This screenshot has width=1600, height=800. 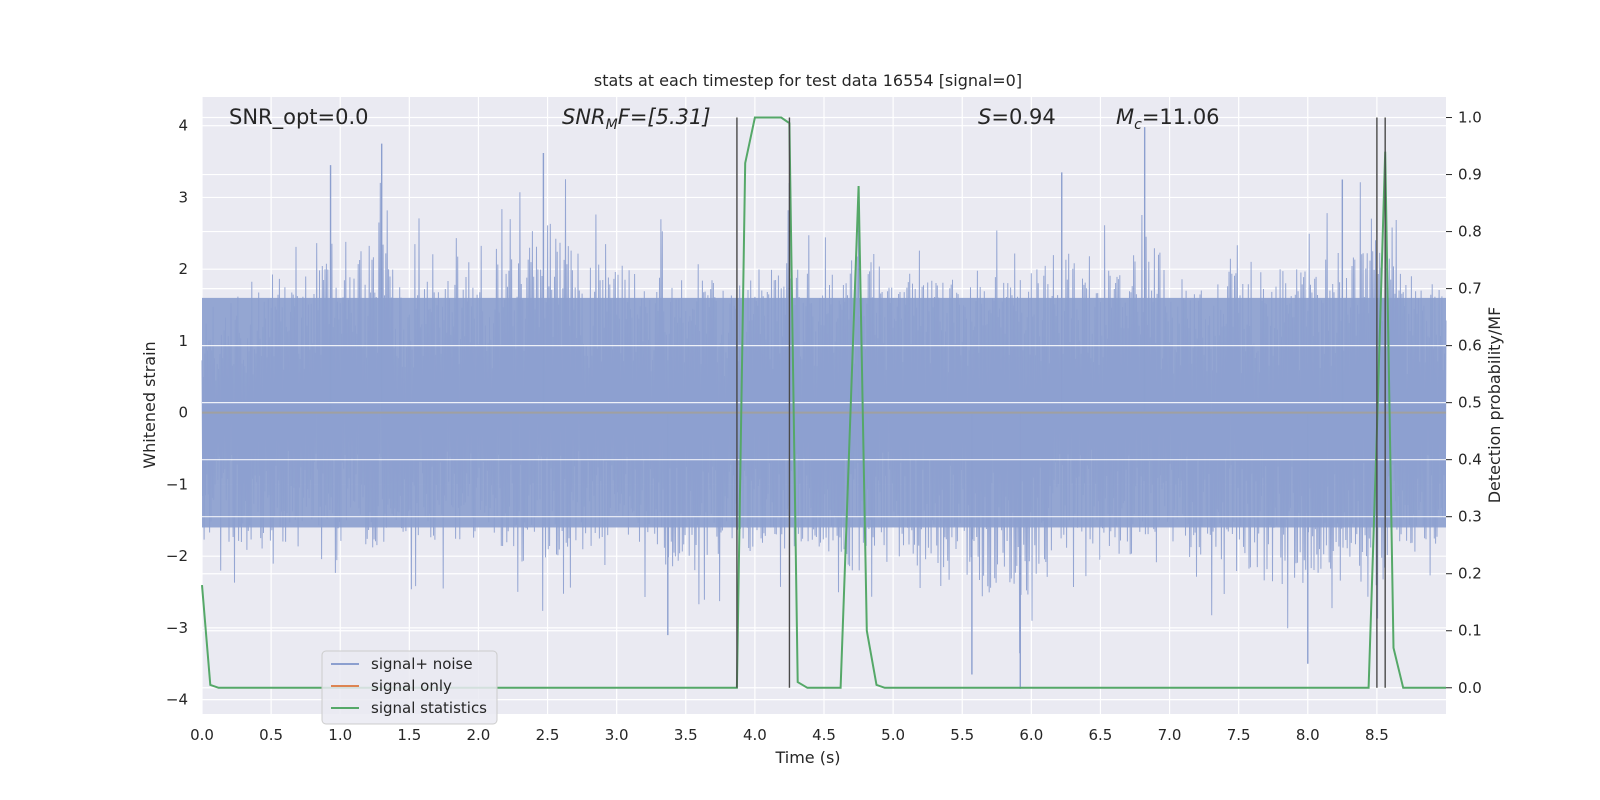 I want to click on x-tick-label: 7.5, so click(x=1239, y=735).